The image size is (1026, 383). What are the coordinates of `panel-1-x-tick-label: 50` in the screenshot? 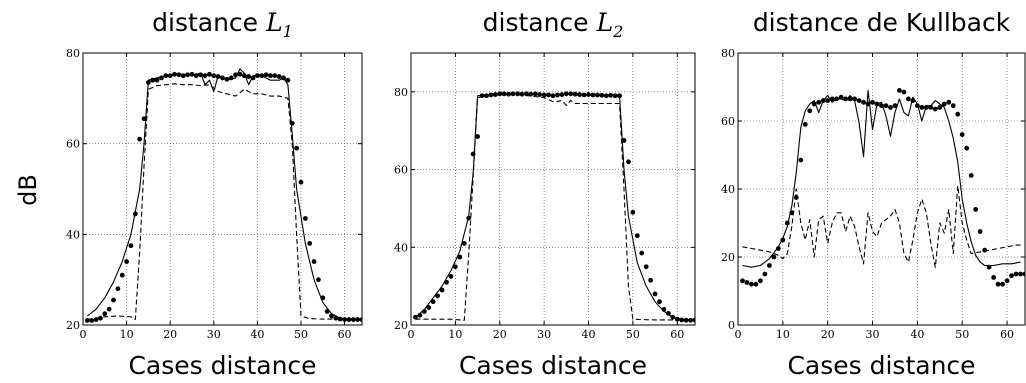 It's located at (301, 334).